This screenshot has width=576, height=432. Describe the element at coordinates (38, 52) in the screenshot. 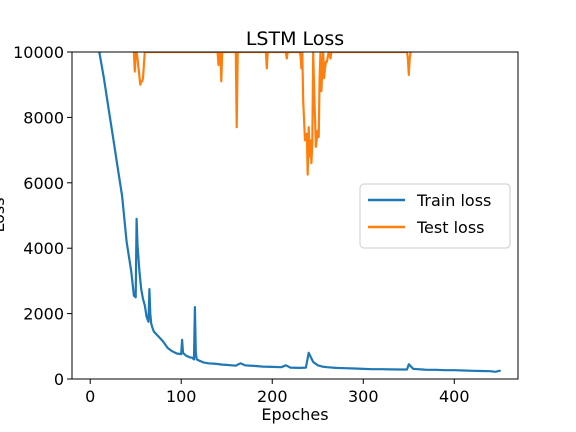

I see `y-tick-label: 10000` at that location.